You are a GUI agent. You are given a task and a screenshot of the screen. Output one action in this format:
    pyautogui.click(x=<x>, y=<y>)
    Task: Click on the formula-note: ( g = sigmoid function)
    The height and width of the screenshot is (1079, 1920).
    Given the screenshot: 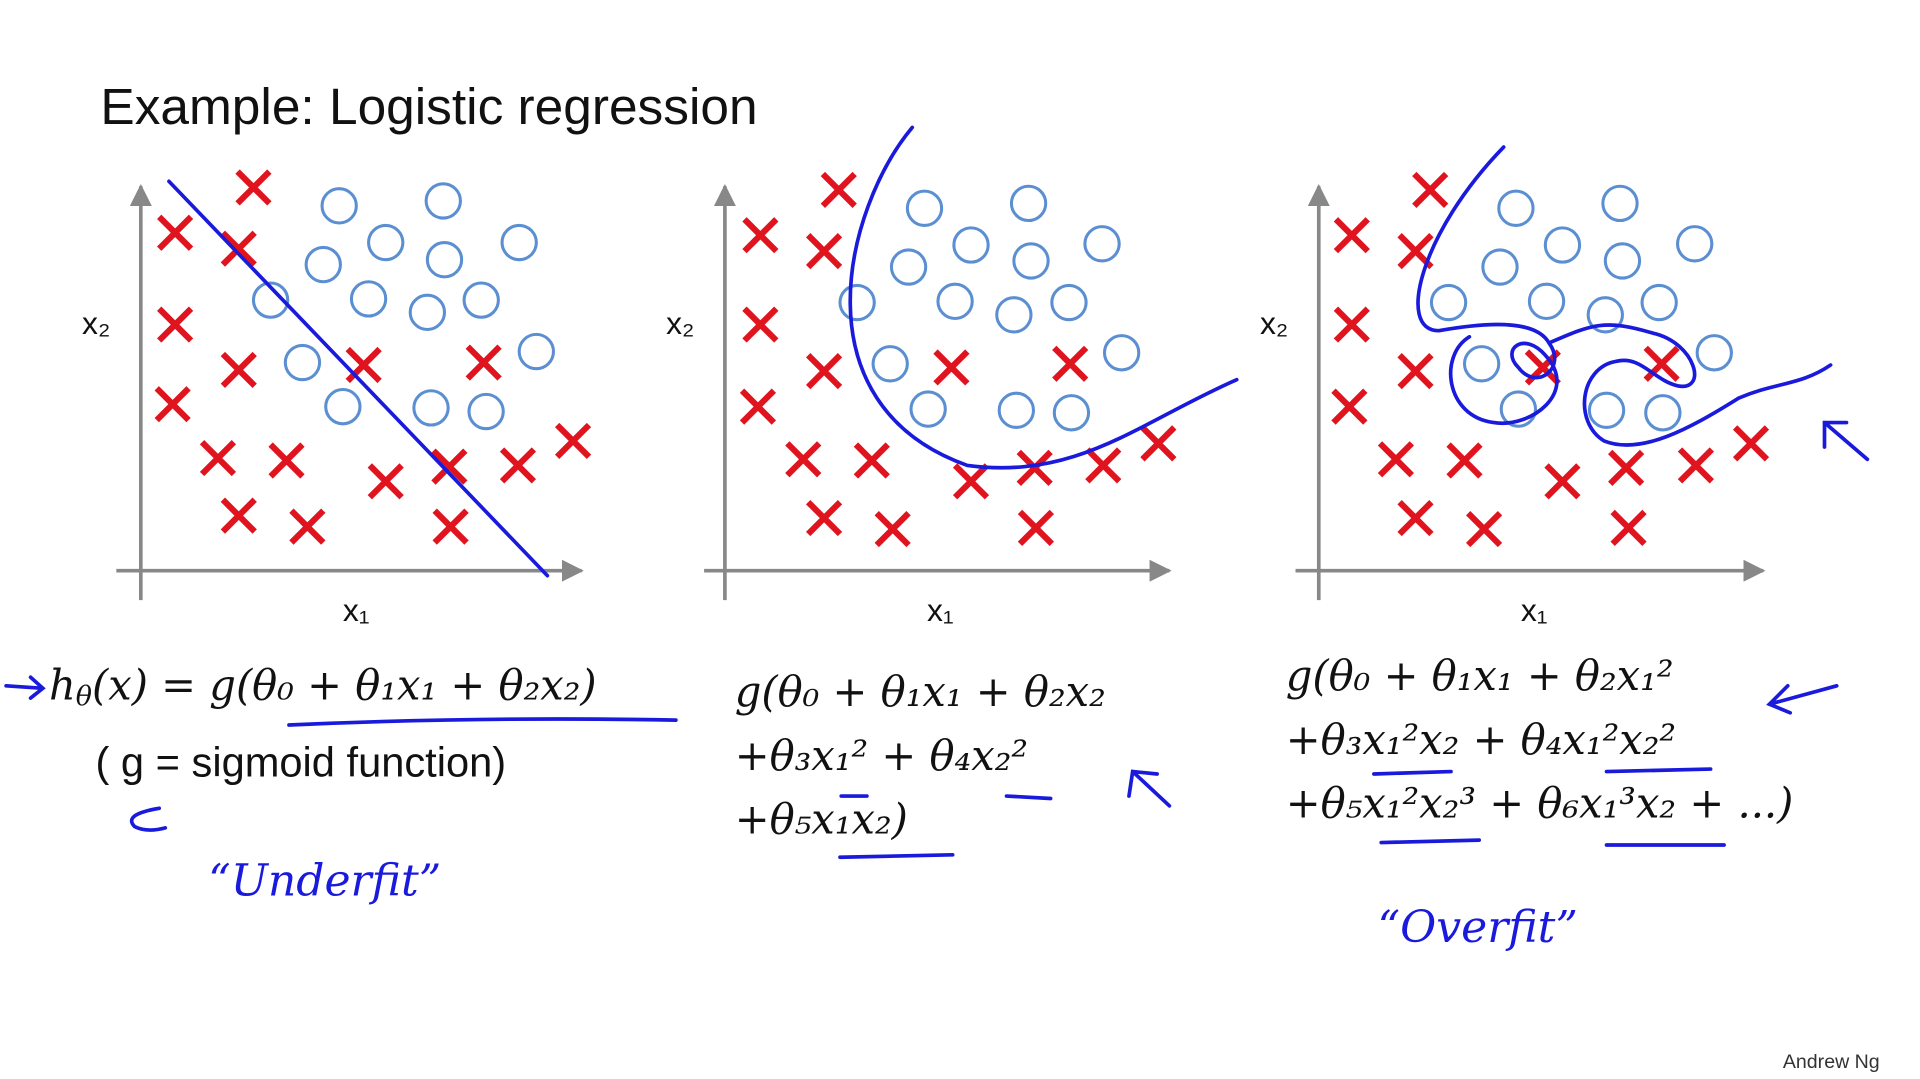 What is the action you would take?
    pyautogui.click(x=301, y=761)
    